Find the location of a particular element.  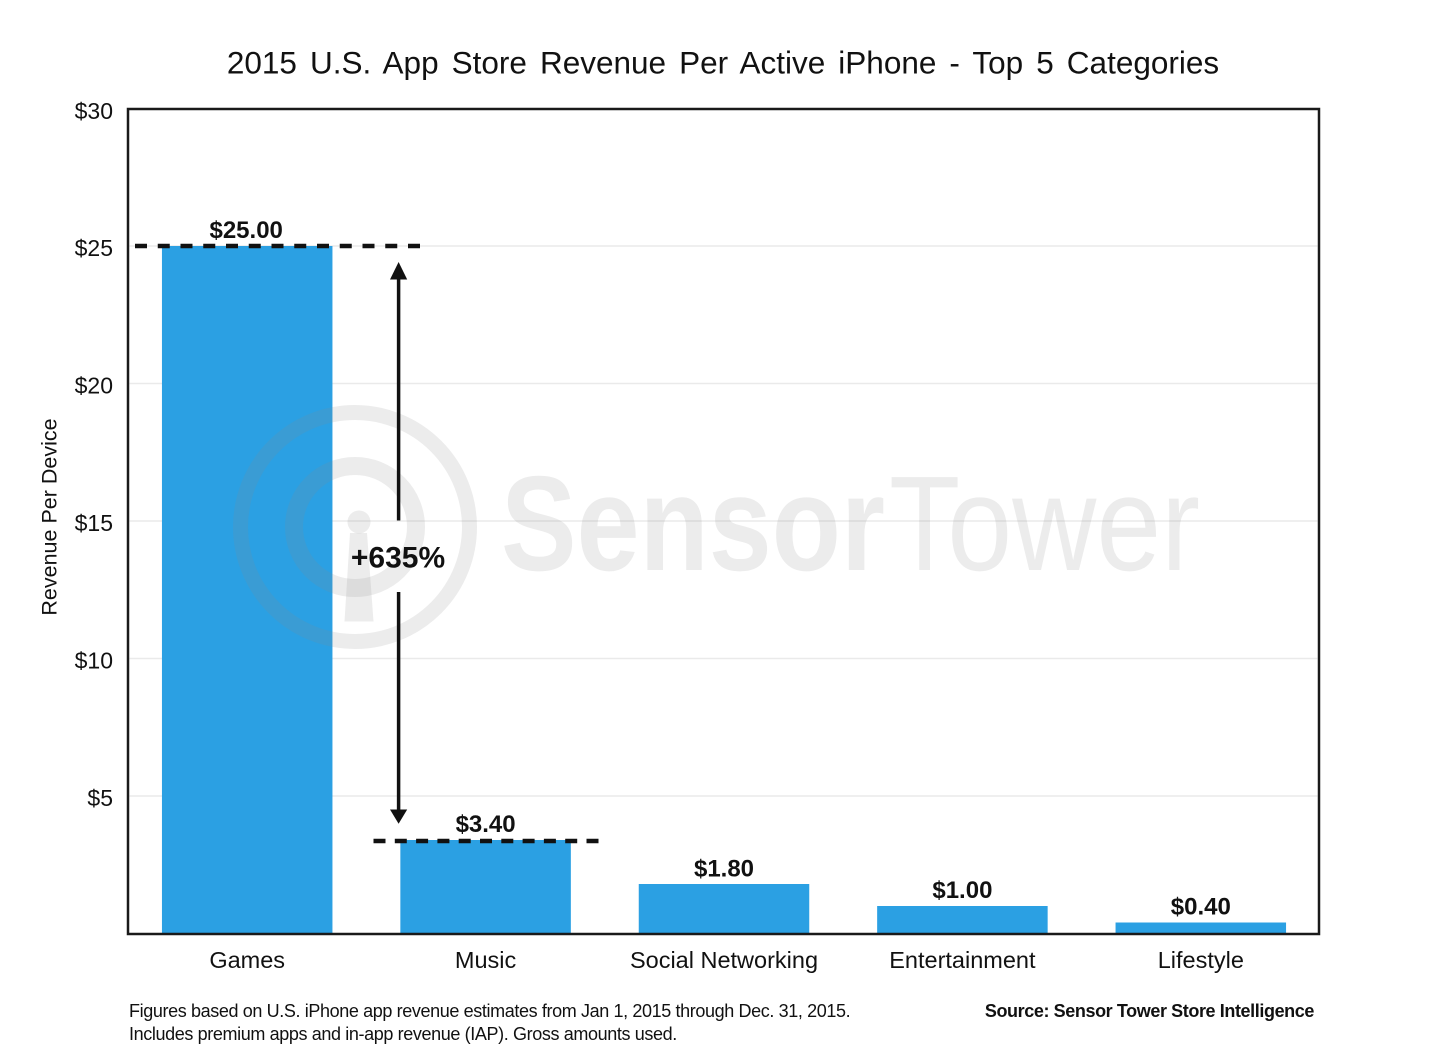

svg-text: $20 is located at coordinates (94, 386).